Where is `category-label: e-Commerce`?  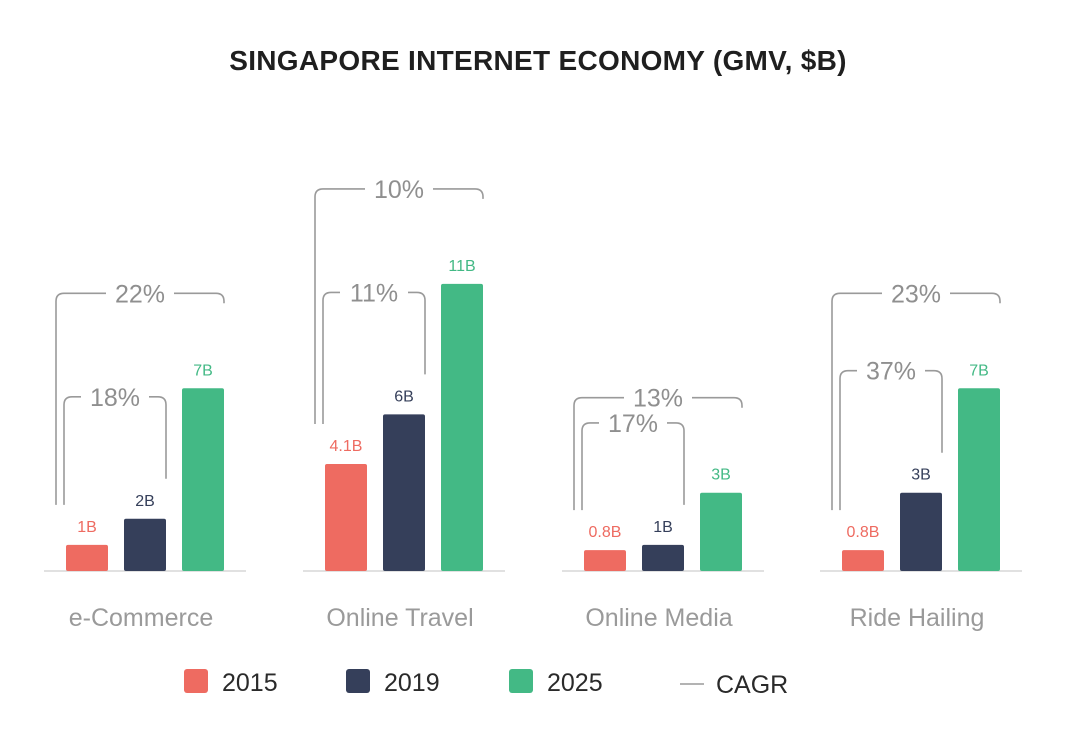 category-label: e-Commerce is located at coordinates (141, 618).